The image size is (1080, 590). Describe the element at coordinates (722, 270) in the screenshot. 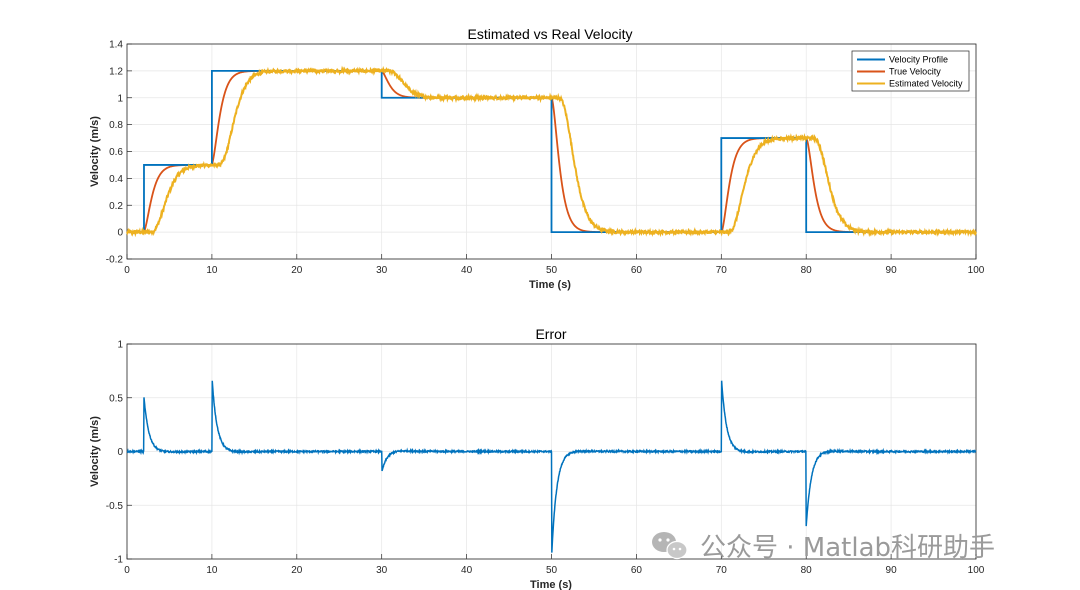

I see `velocity-x-tick-label: 70` at that location.